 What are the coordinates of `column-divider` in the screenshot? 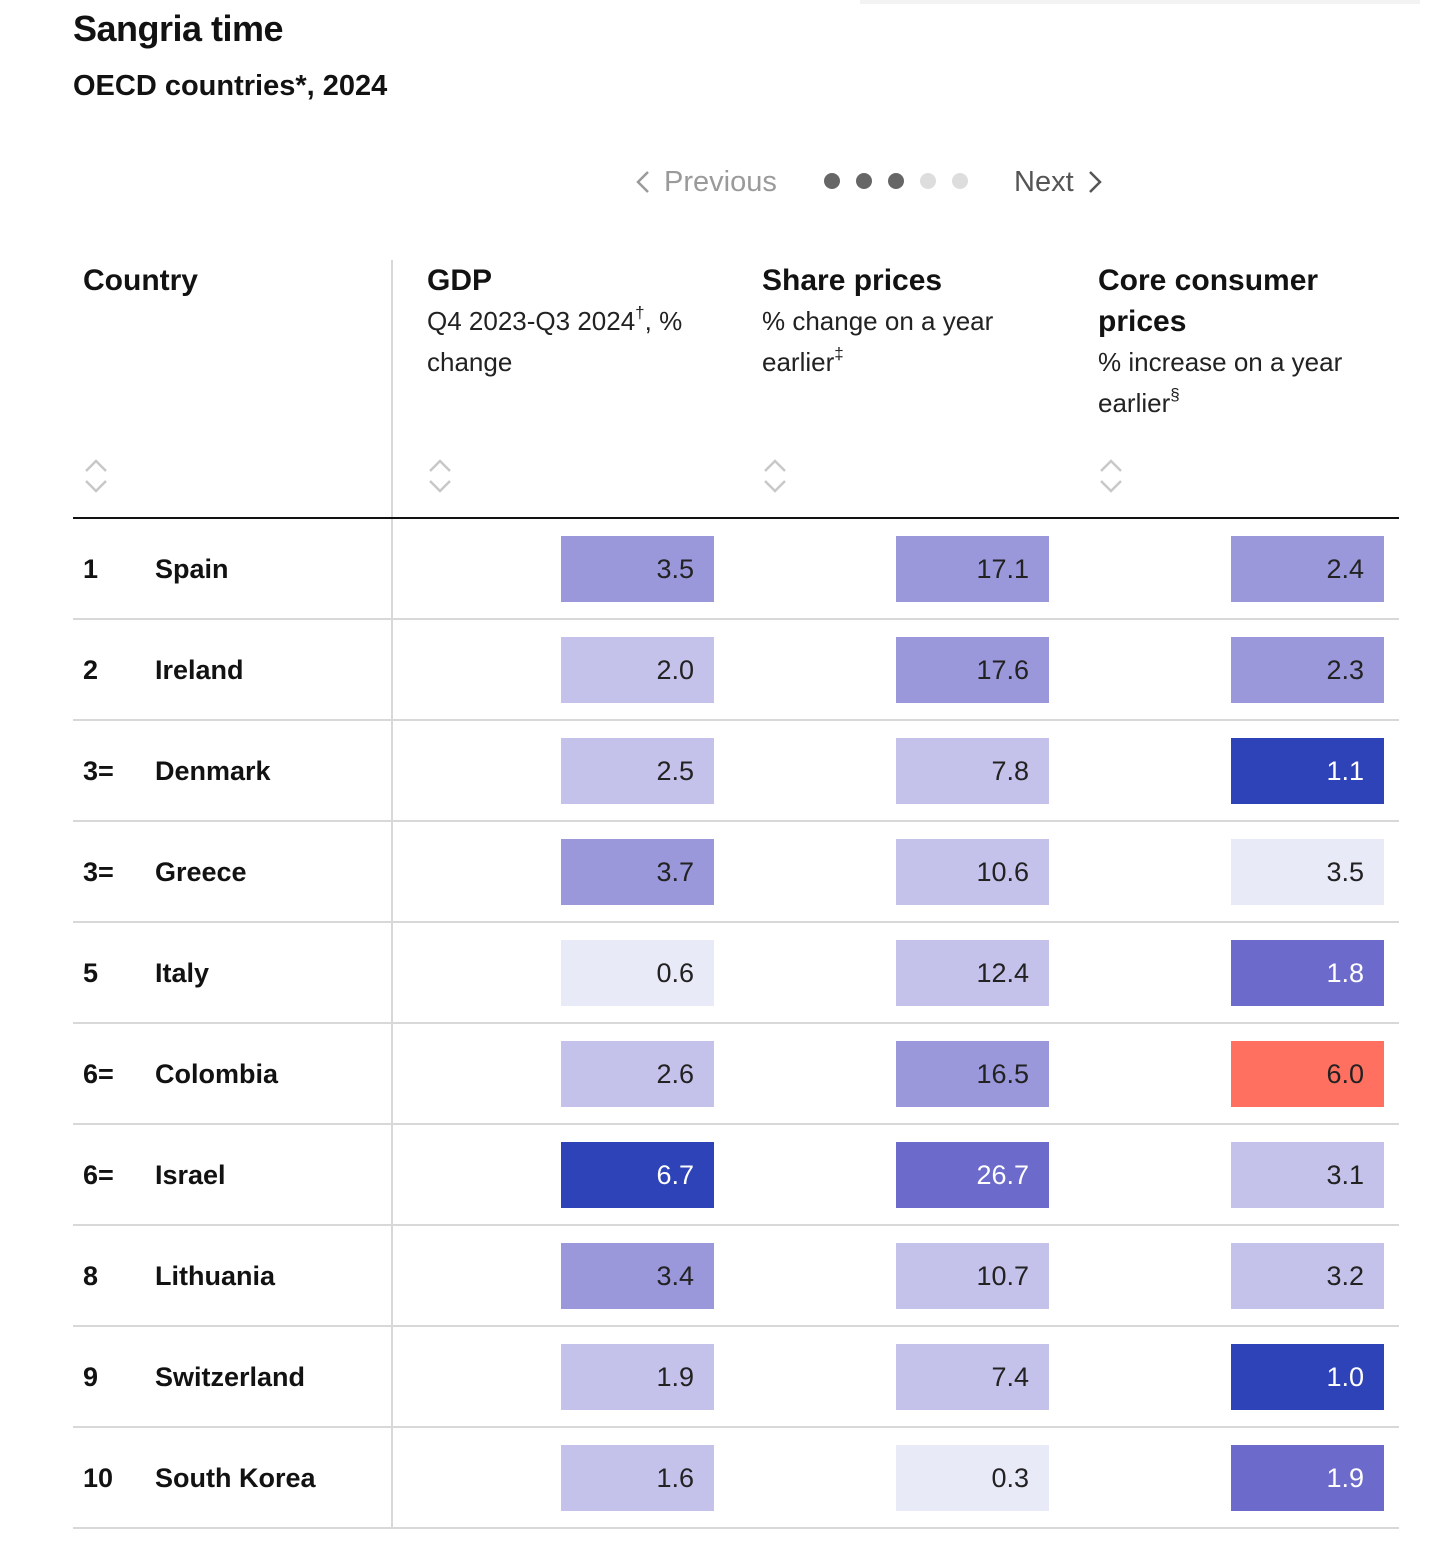 It's located at (392, 893).